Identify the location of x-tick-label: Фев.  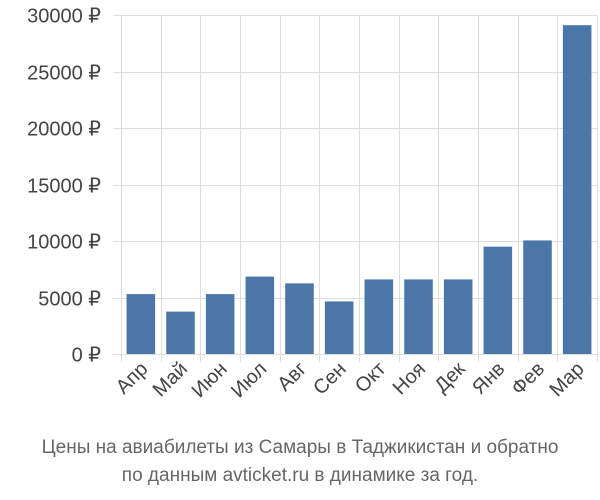
(528, 379).